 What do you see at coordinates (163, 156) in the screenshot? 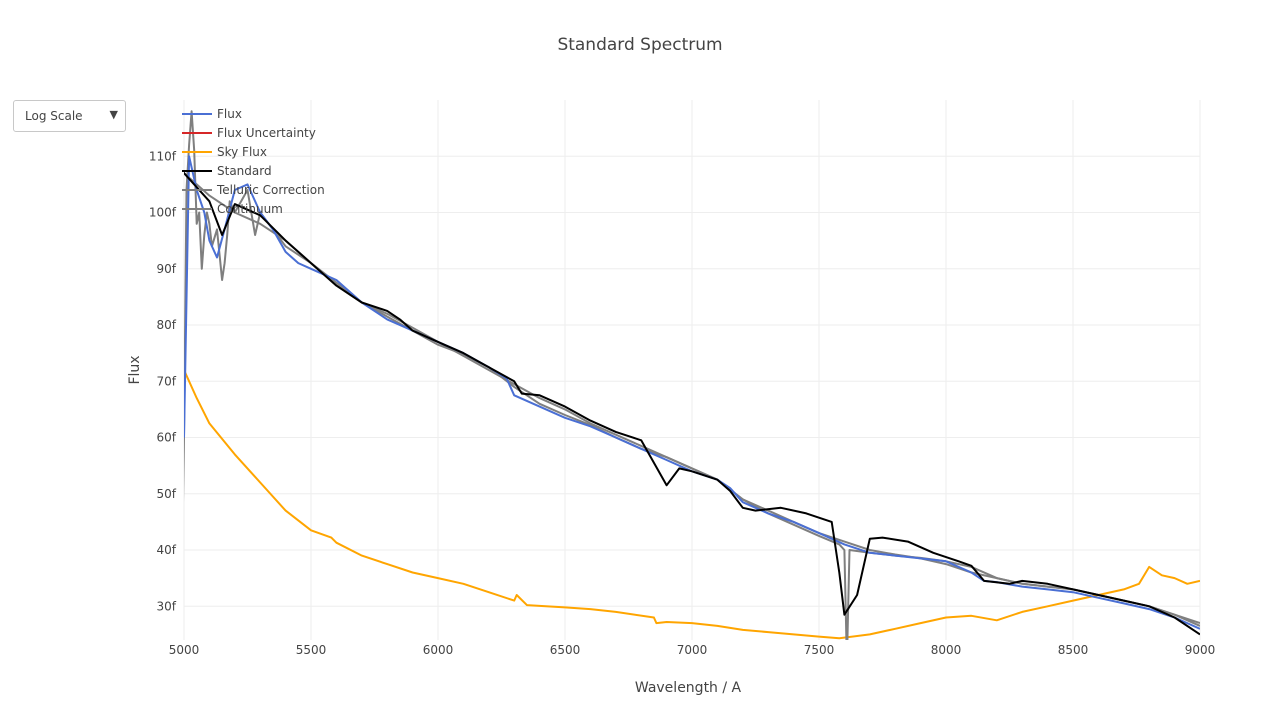
I see `y-tick-label: 110f` at bounding box center [163, 156].